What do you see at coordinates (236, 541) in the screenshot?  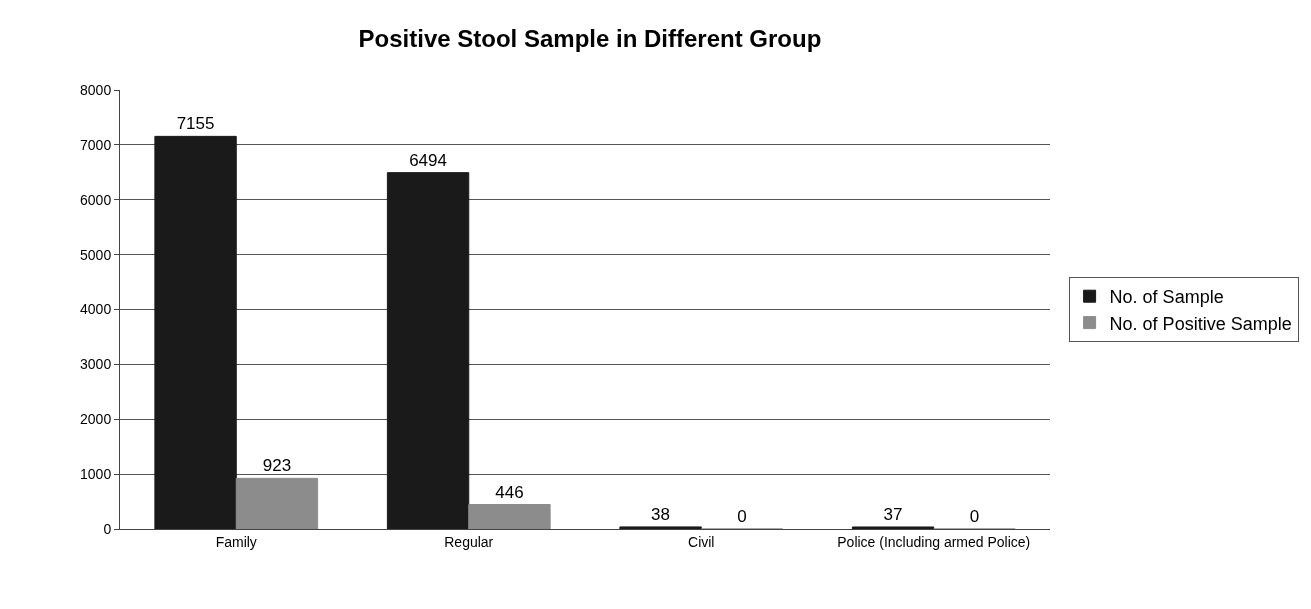 I see `x-tick-label: Family` at bounding box center [236, 541].